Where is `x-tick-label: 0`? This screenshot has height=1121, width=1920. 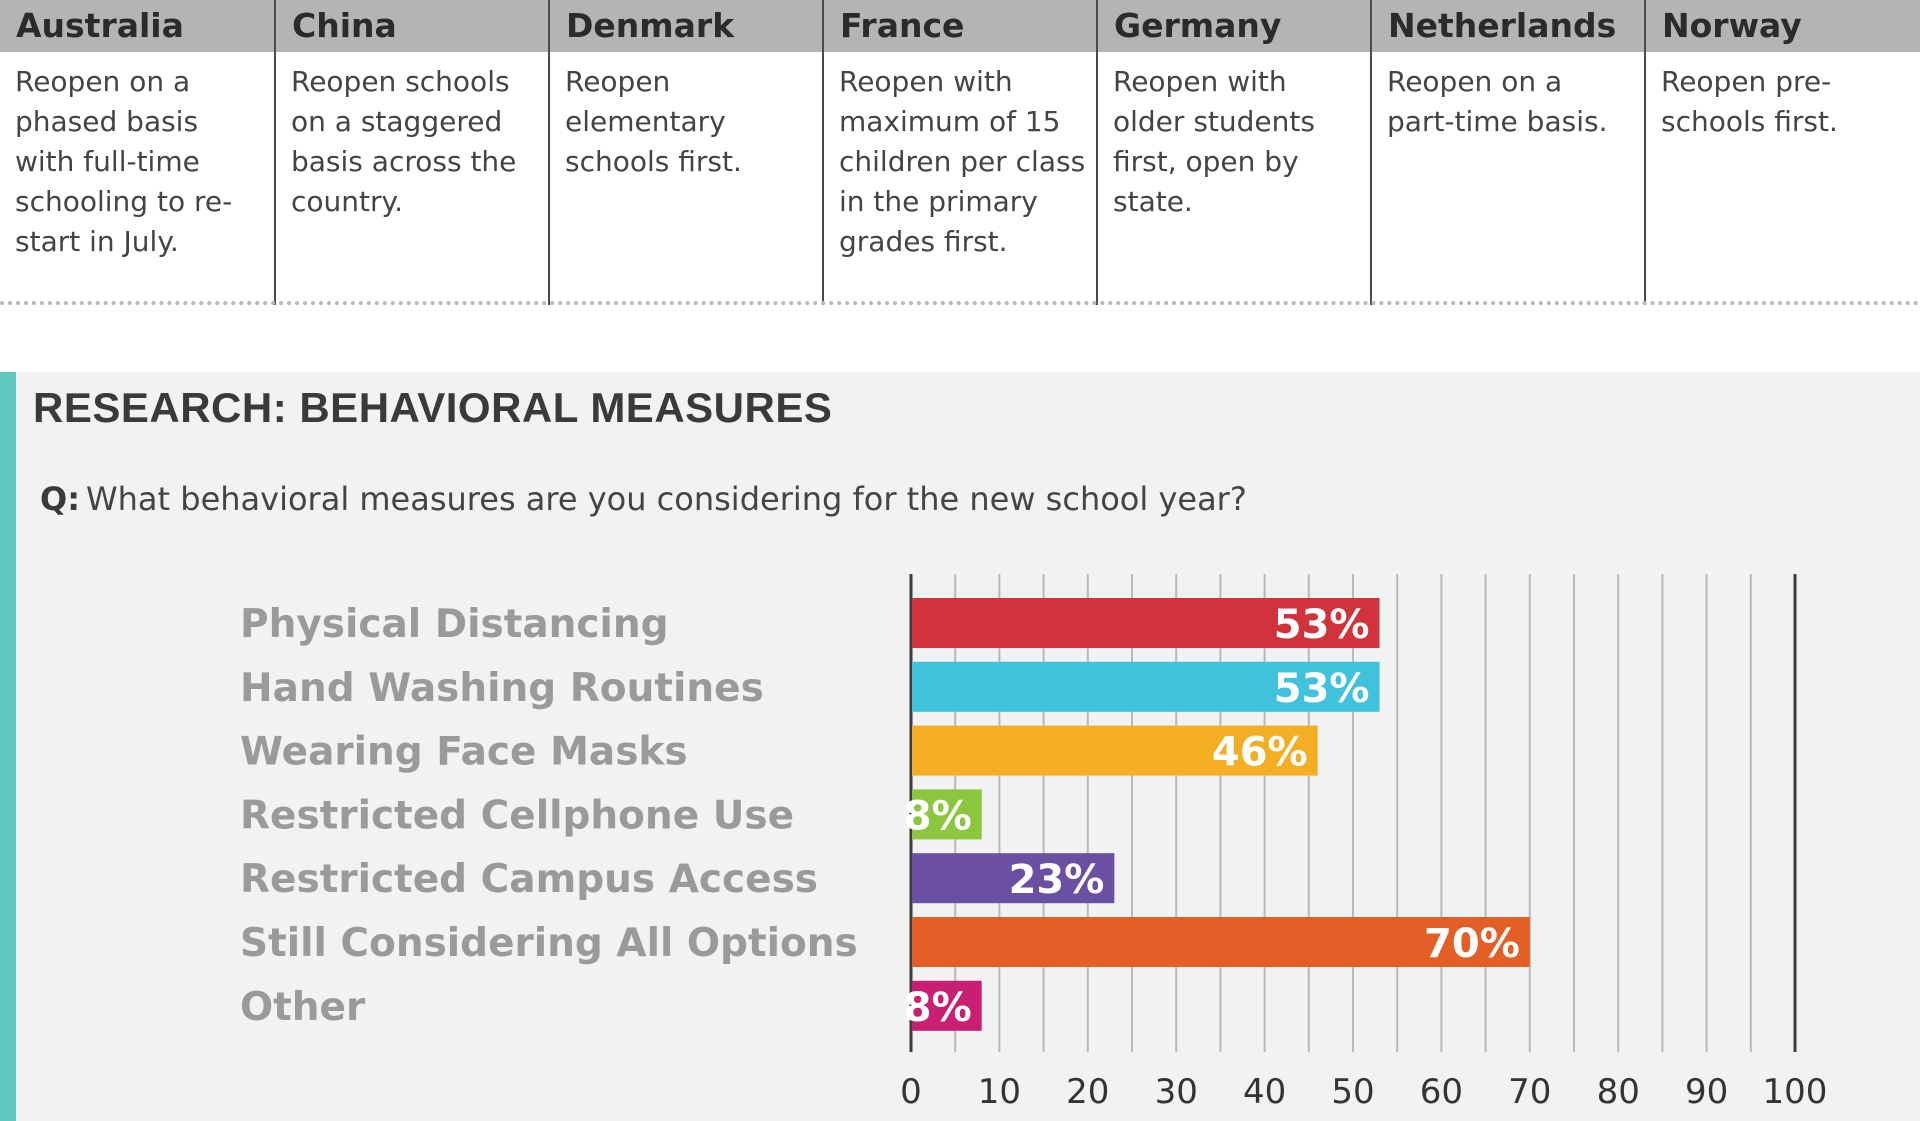
x-tick-label: 0 is located at coordinates (911, 1092).